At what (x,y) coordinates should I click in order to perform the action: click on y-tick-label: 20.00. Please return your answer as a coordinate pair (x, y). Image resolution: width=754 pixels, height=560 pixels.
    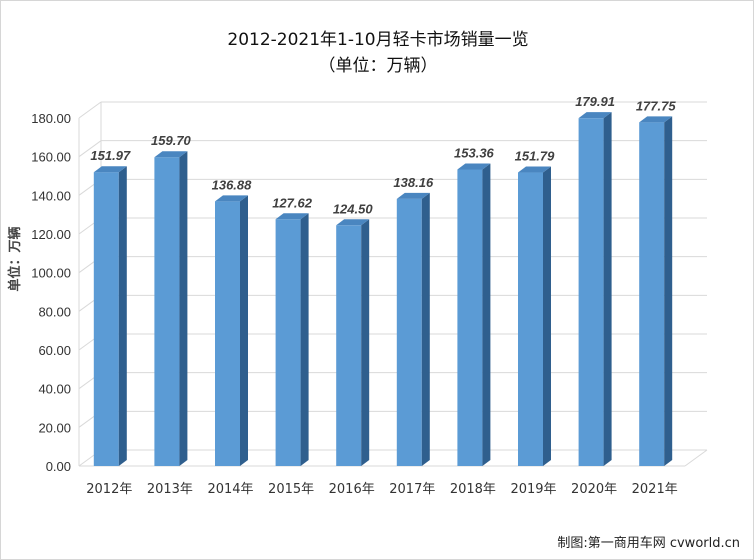
    Looking at the image, I should click on (54, 427).